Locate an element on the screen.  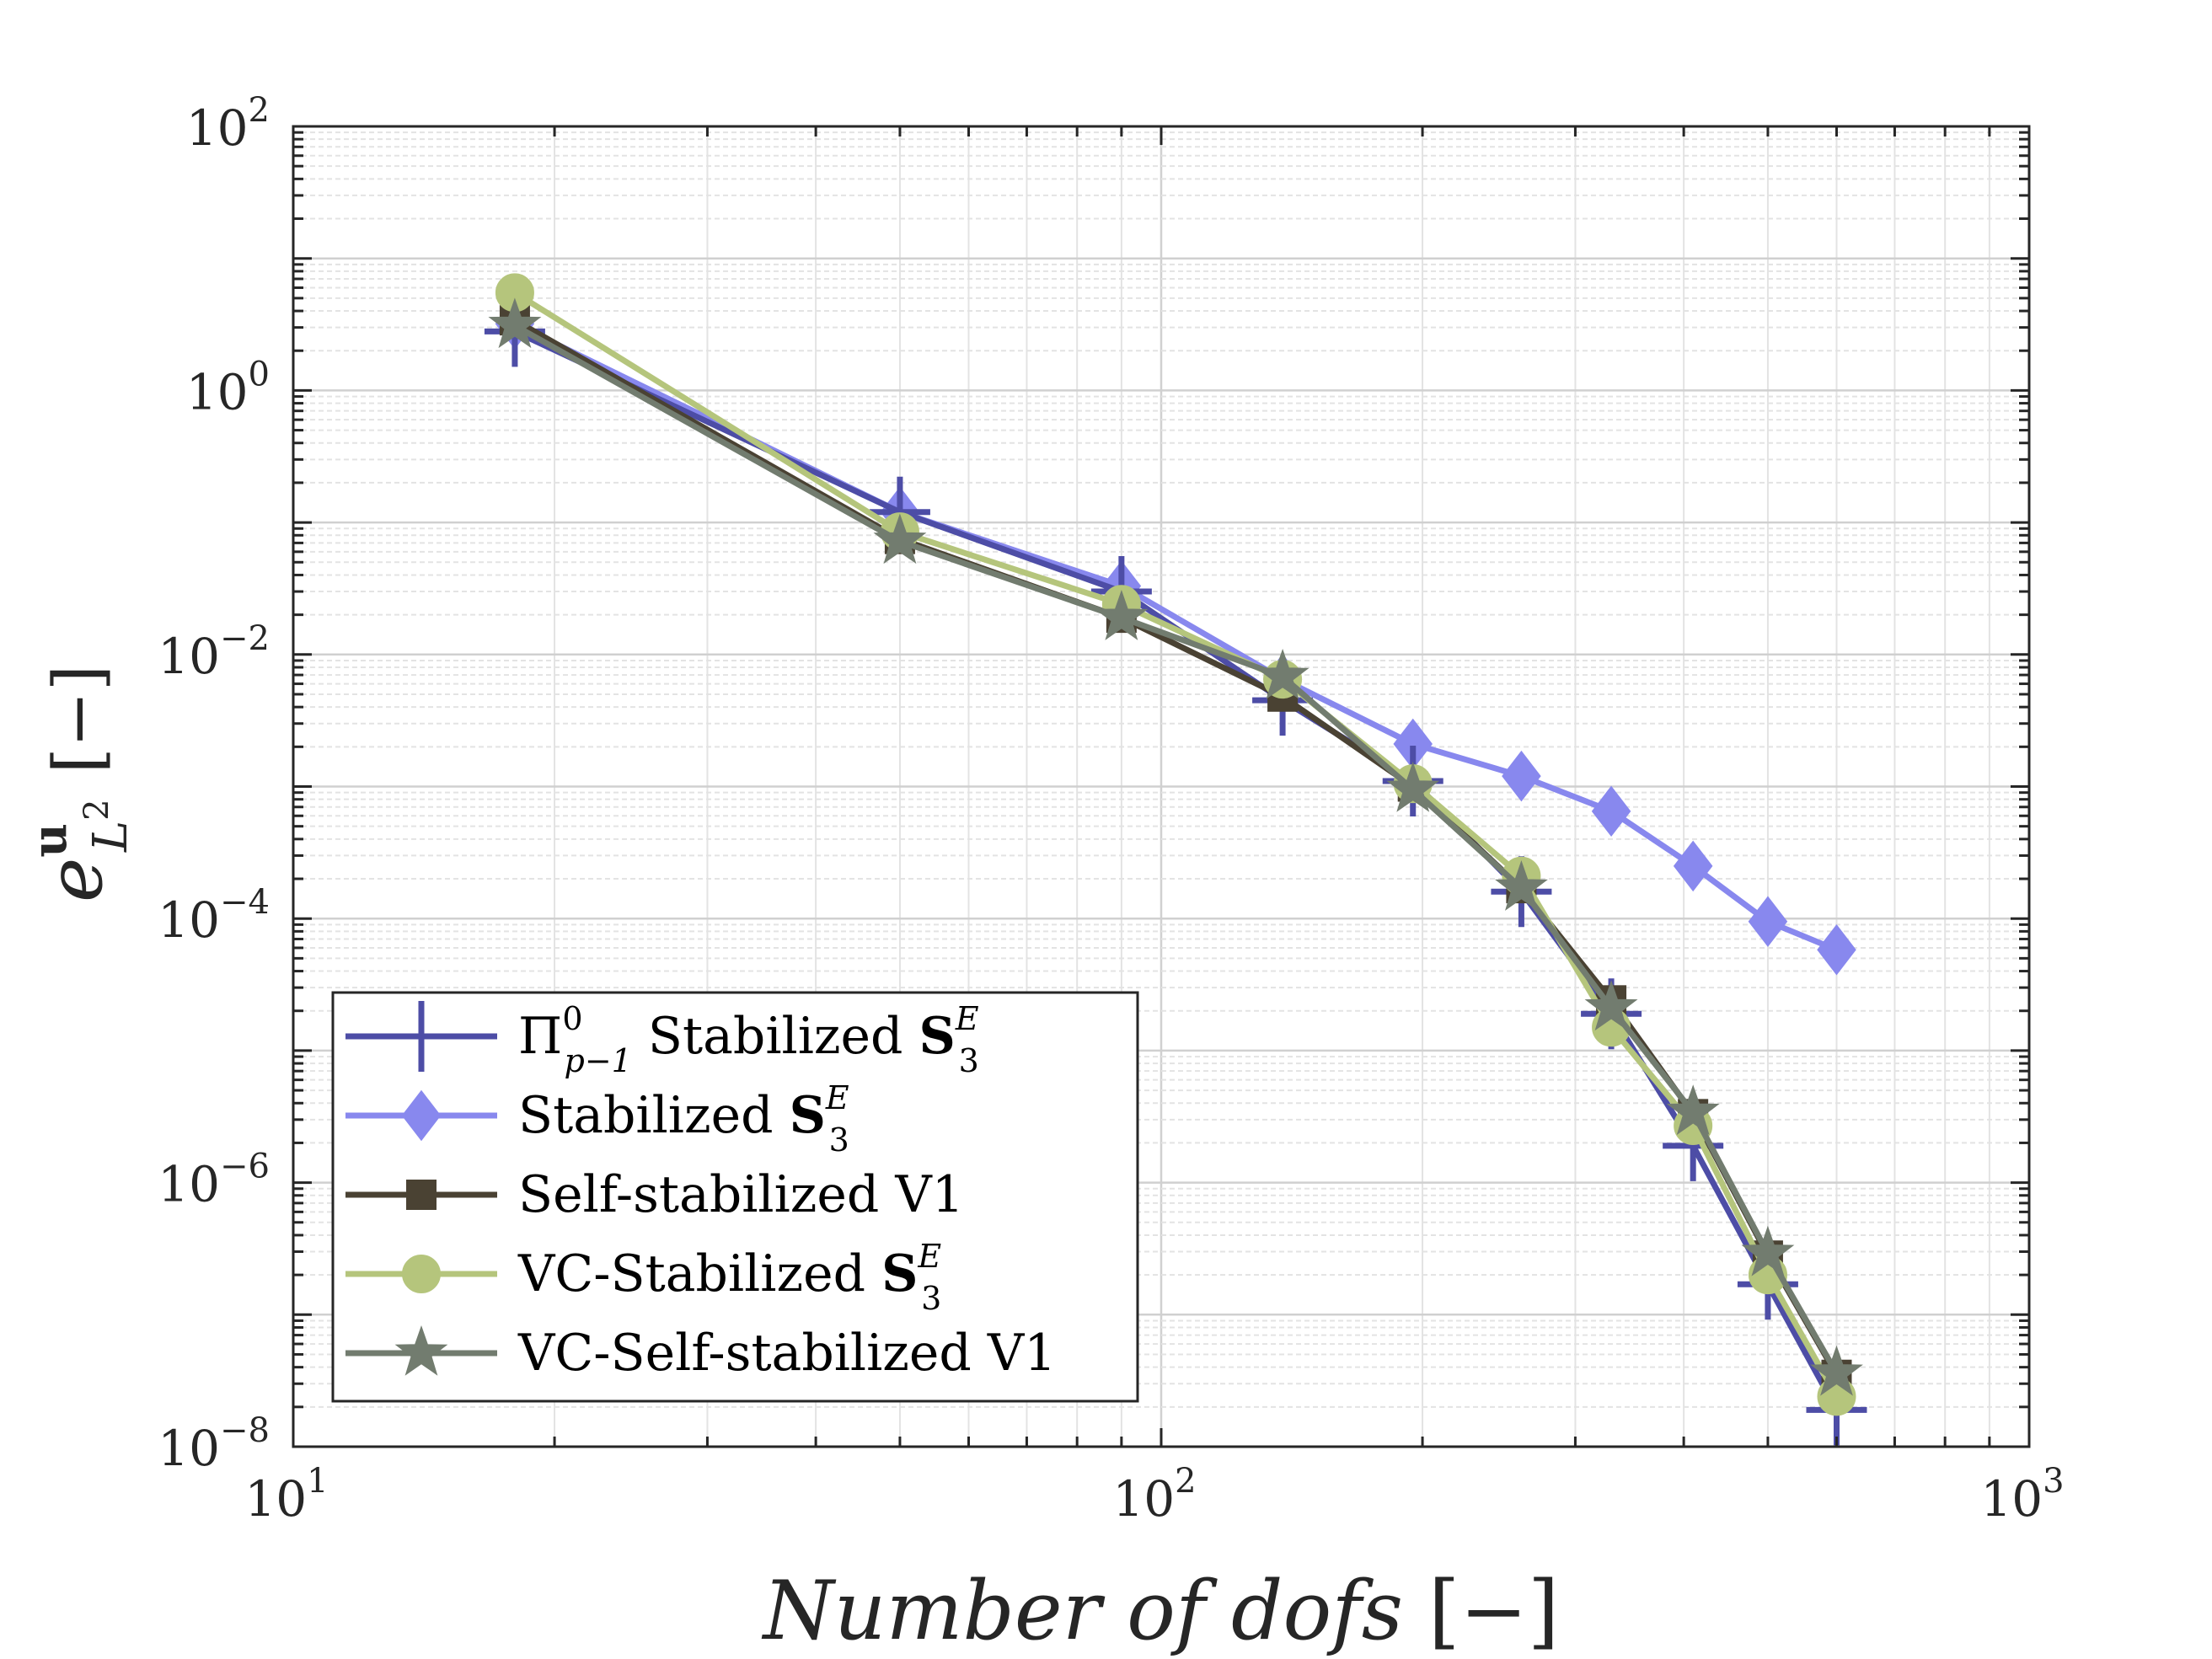
y-tick-label: 10⁻² is located at coordinates (214, 652).